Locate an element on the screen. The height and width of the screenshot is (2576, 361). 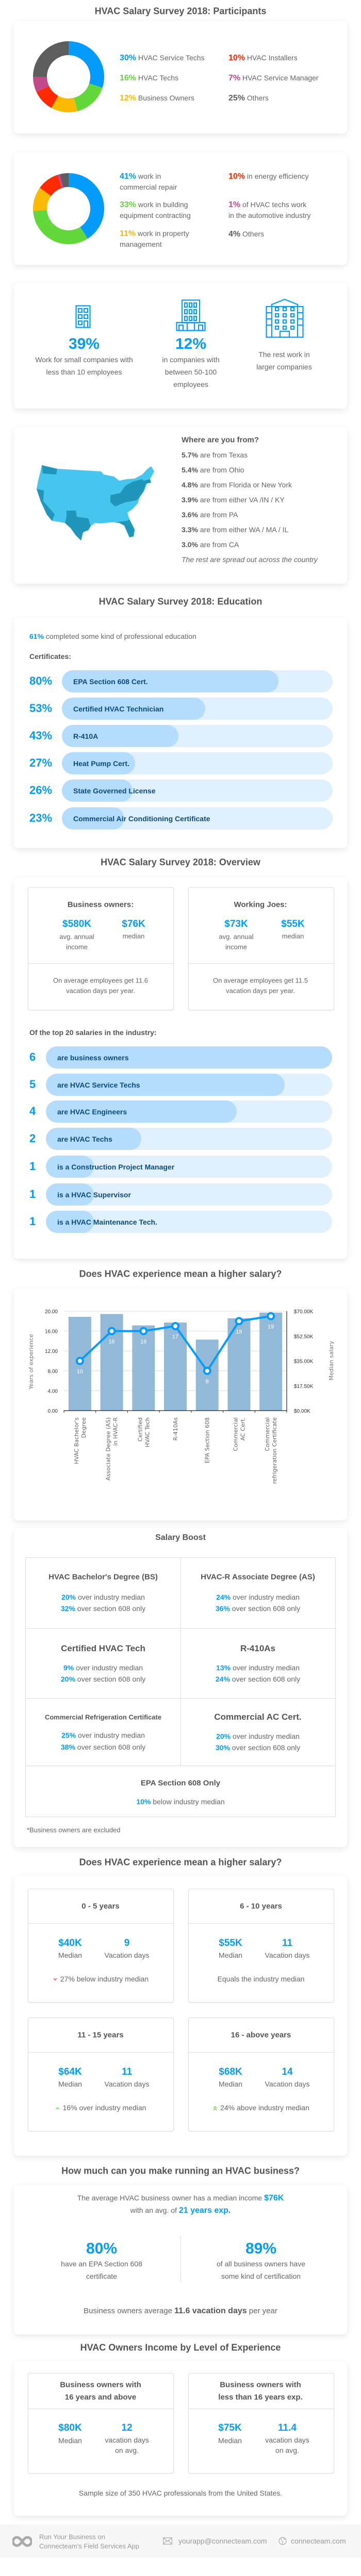
small-company-text: less than 10 employees is located at coordinates (84, 372).